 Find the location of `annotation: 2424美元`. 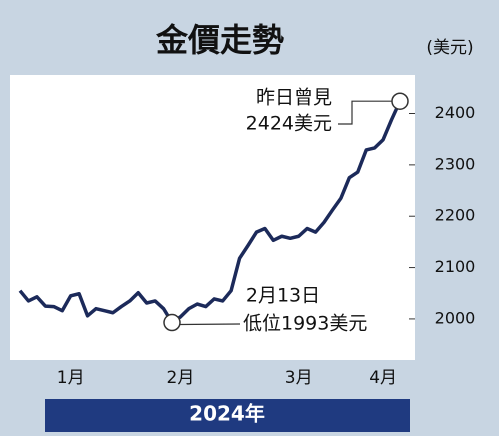

annotation: 2424美元 is located at coordinates (289, 124).